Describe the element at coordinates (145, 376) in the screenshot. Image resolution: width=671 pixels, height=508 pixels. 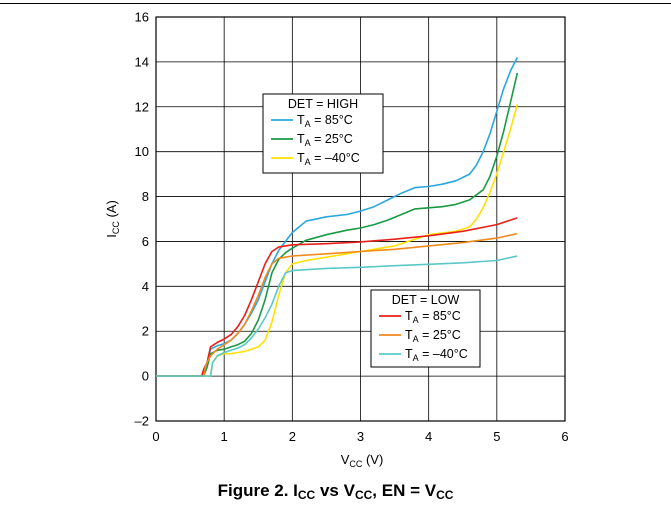
I see `y-tick-label: 0` at that location.